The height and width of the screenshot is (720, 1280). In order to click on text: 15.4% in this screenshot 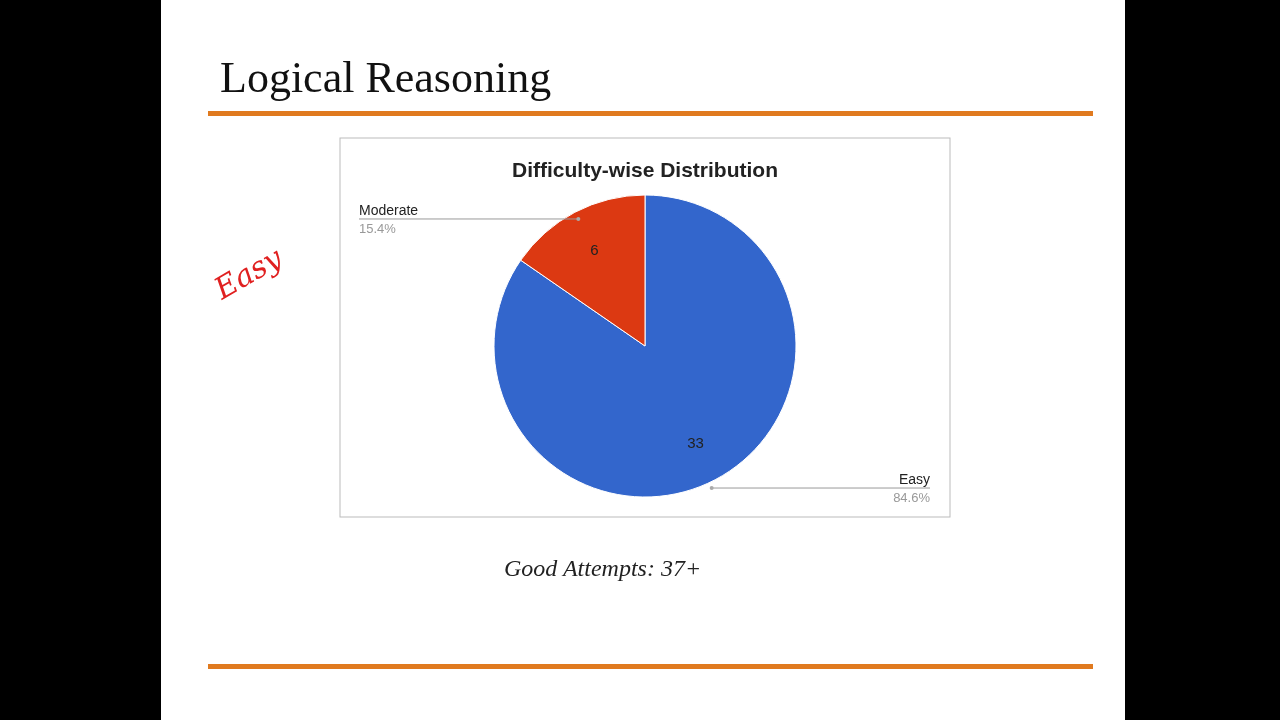, I will do `click(378, 228)`.